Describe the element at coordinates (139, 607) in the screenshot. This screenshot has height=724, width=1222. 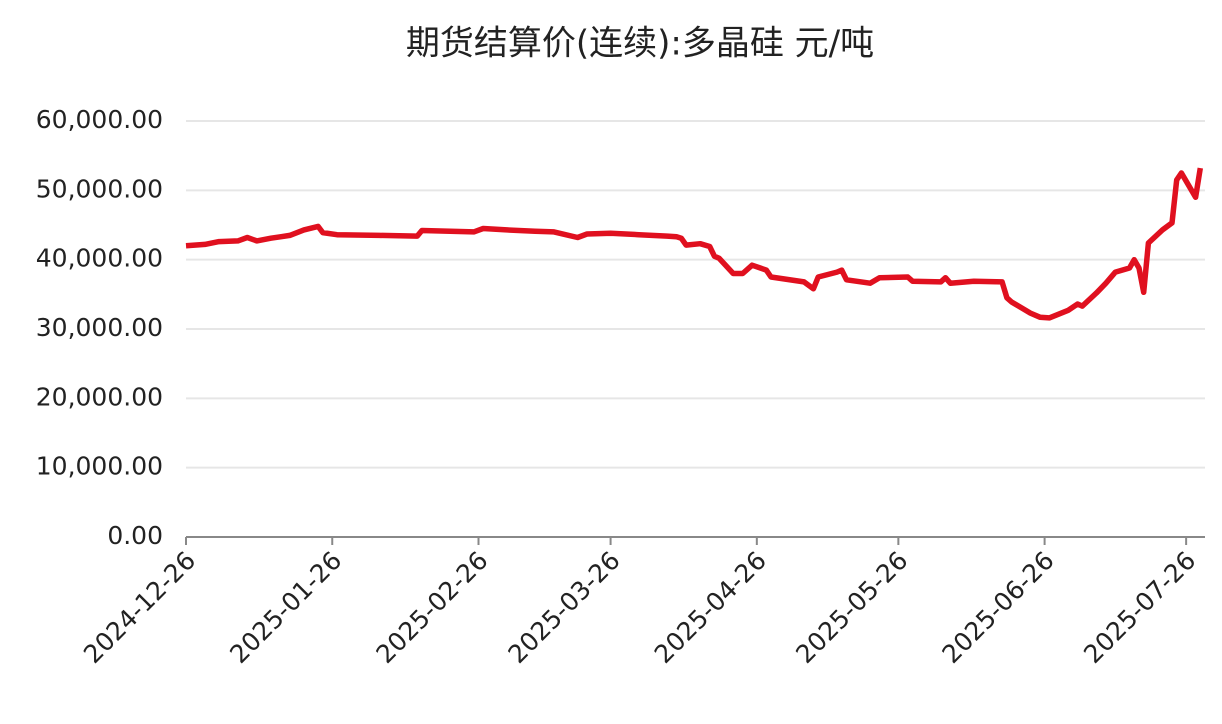
I see `x-tick-label: 2024-12-26` at that location.